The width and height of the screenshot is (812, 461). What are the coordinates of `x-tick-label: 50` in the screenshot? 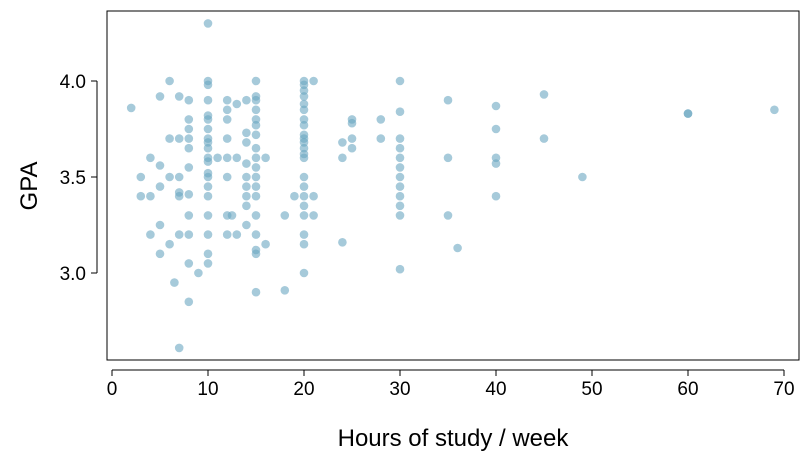 It's located at (591, 389).